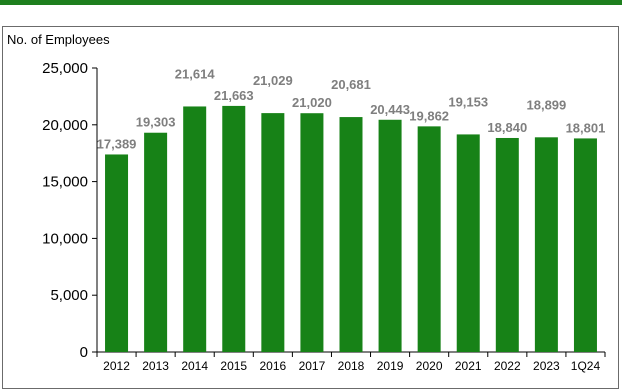 The height and width of the screenshot is (392, 622). I want to click on y-tick-label: 20,000, so click(65, 125).